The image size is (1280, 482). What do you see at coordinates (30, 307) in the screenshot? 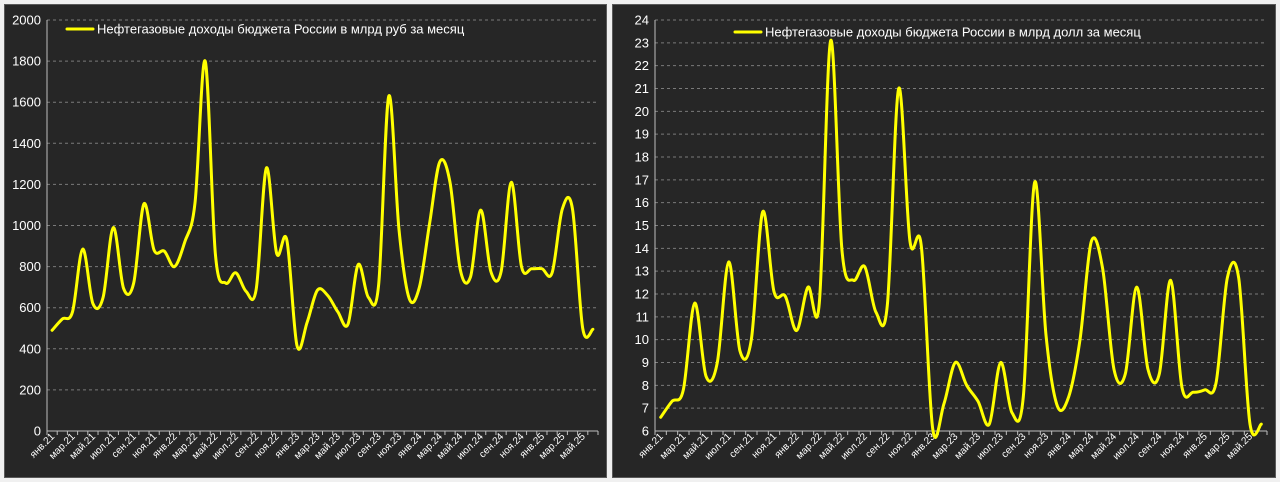
I see `y-tick-label: 600` at bounding box center [30, 307].